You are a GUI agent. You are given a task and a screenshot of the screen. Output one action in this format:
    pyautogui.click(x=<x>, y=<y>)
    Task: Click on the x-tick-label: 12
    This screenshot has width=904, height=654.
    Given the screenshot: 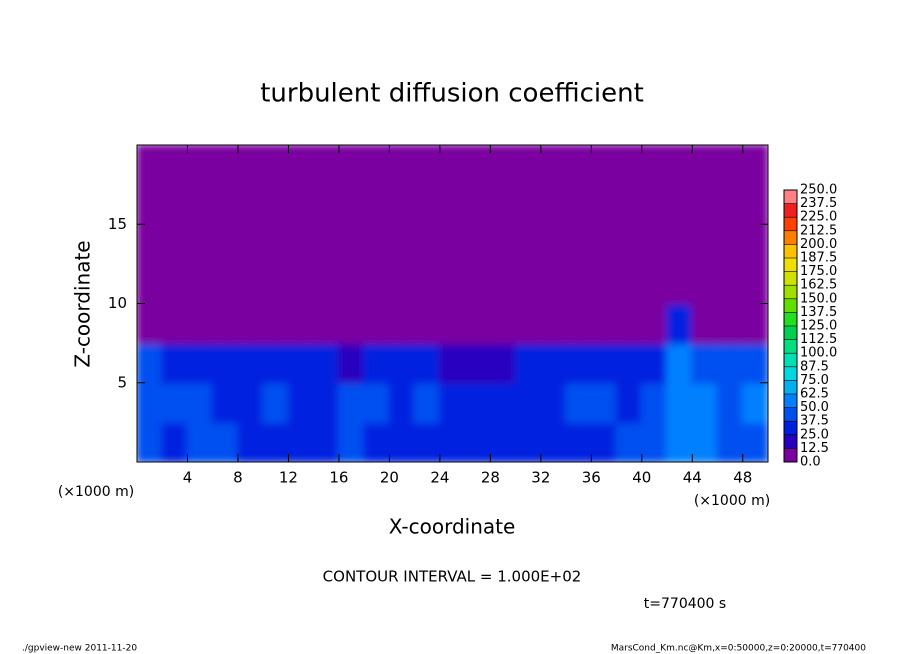 What is the action you would take?
    pyautogui.click(x=288, y=478)
    